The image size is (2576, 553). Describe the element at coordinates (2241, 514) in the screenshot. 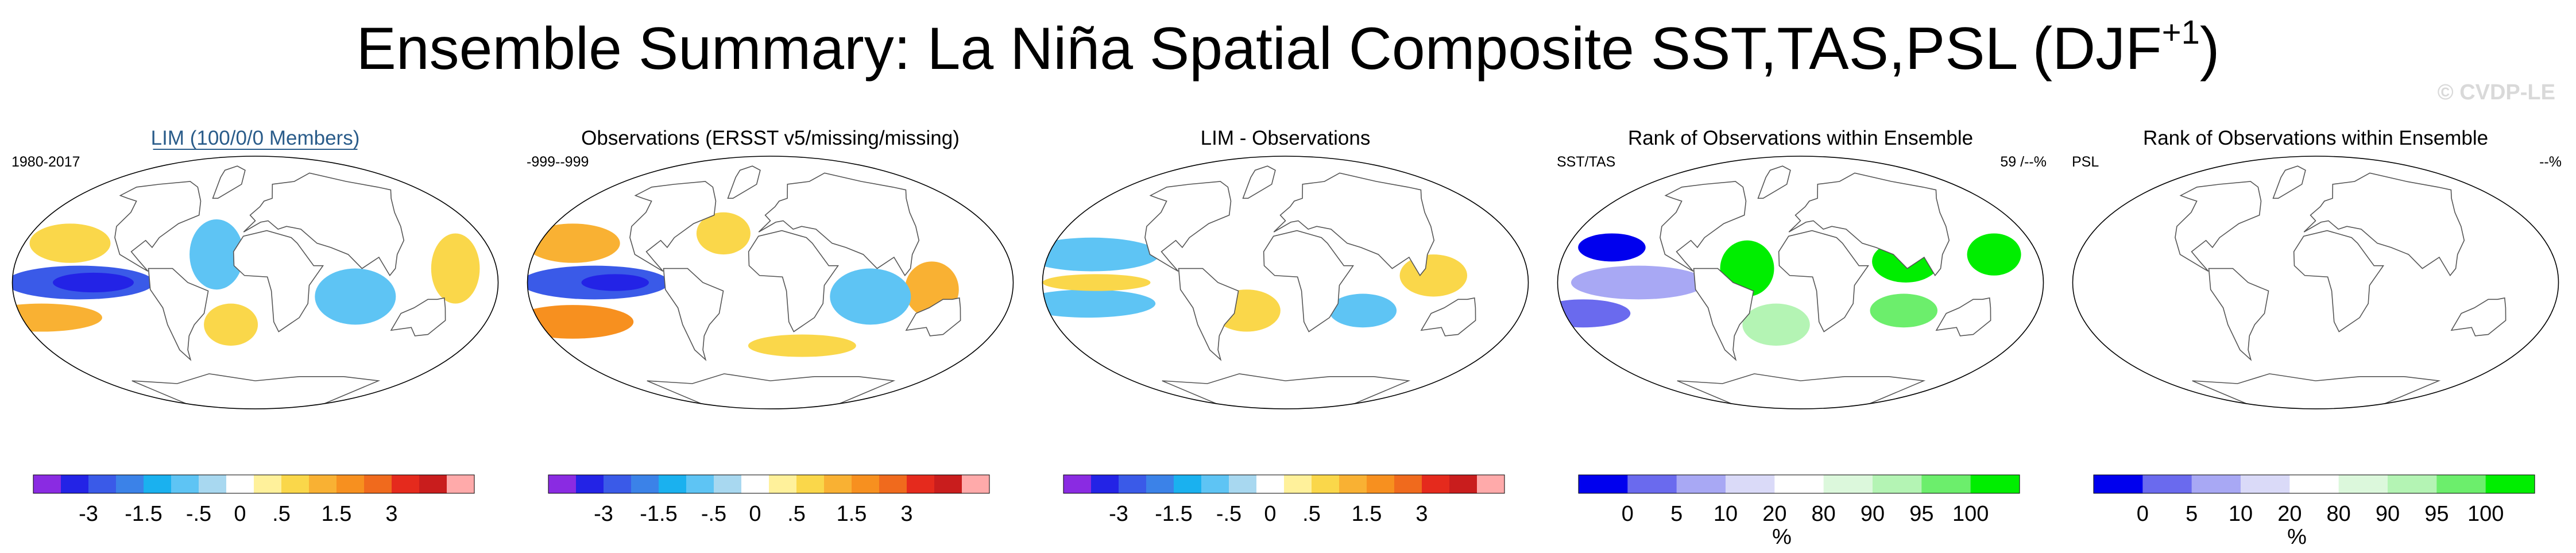

I see `colorbar-tick-label: 10` at that location.